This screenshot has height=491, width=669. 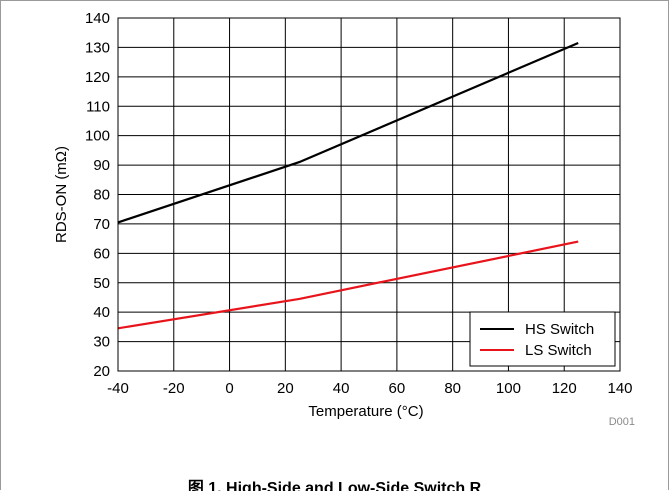 I want to click on x-tick-label-0: 0, so click(x=229, y=388).